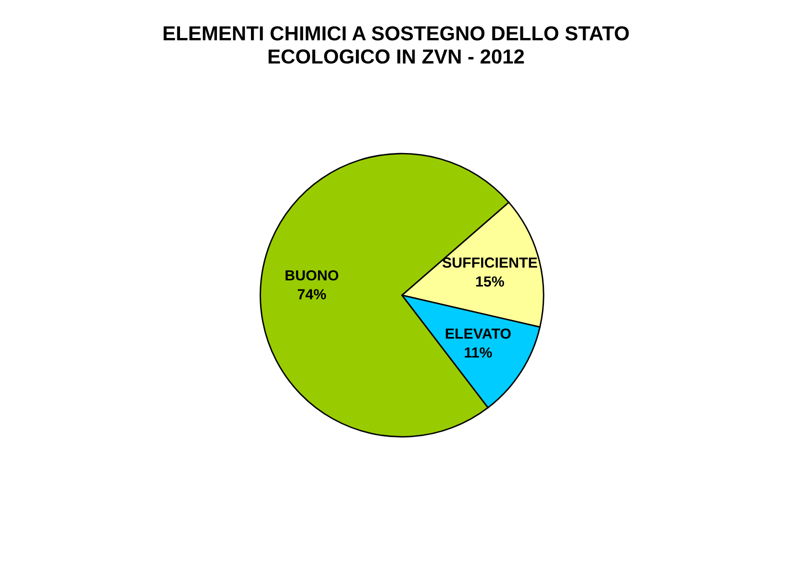  What do you see at coordinates (490, 281) in the screenshot?
I see `data-label: 15%` at bounding box center [490, 281].